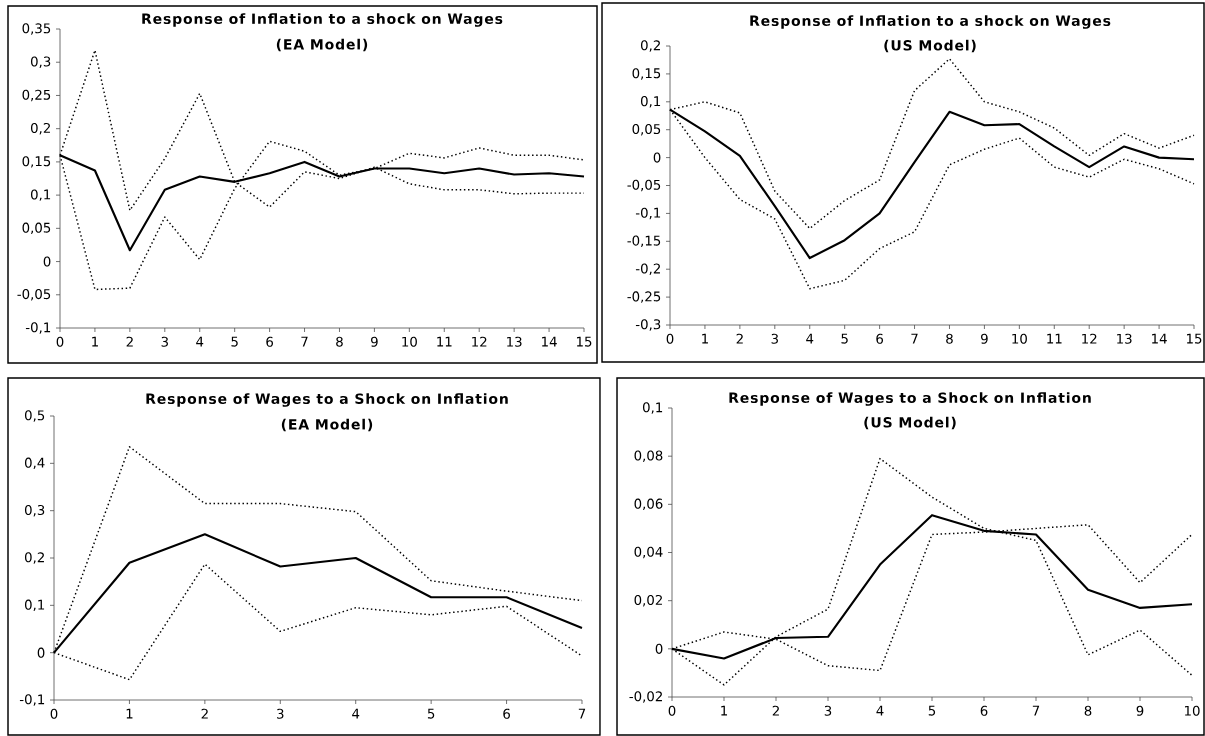  I want to click on y-tick-label: 0,5, so click(34, 416).